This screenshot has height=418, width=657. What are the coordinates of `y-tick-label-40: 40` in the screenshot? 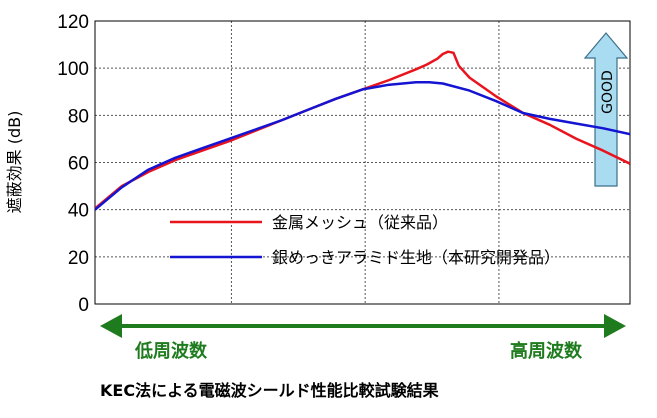 It's located at (78, 211).